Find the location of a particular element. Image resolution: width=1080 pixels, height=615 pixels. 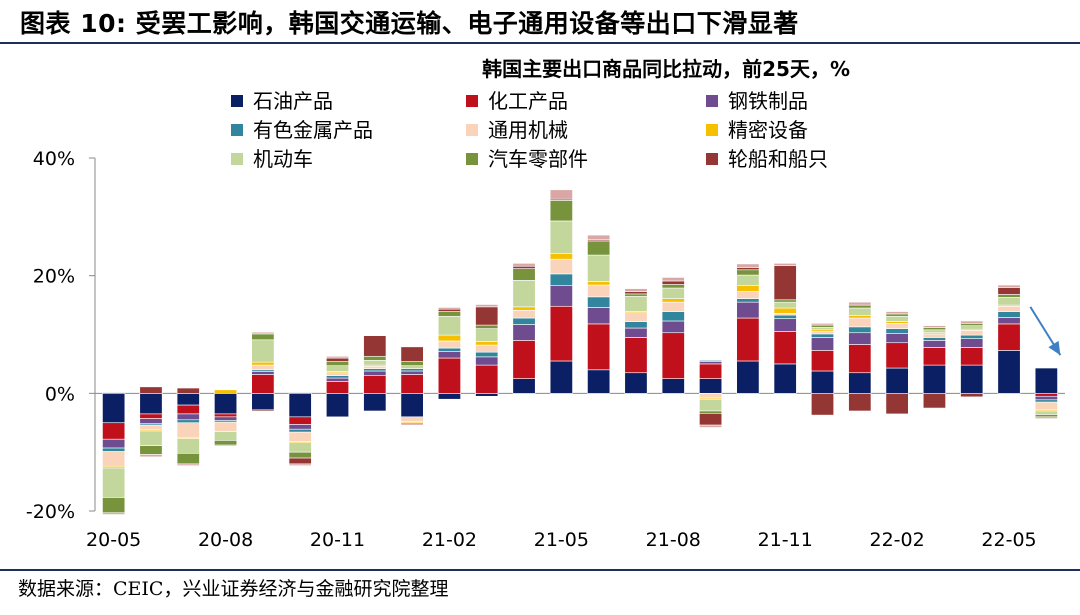

legend-label: 汽车零部件 is located at coordinates (538, 159).